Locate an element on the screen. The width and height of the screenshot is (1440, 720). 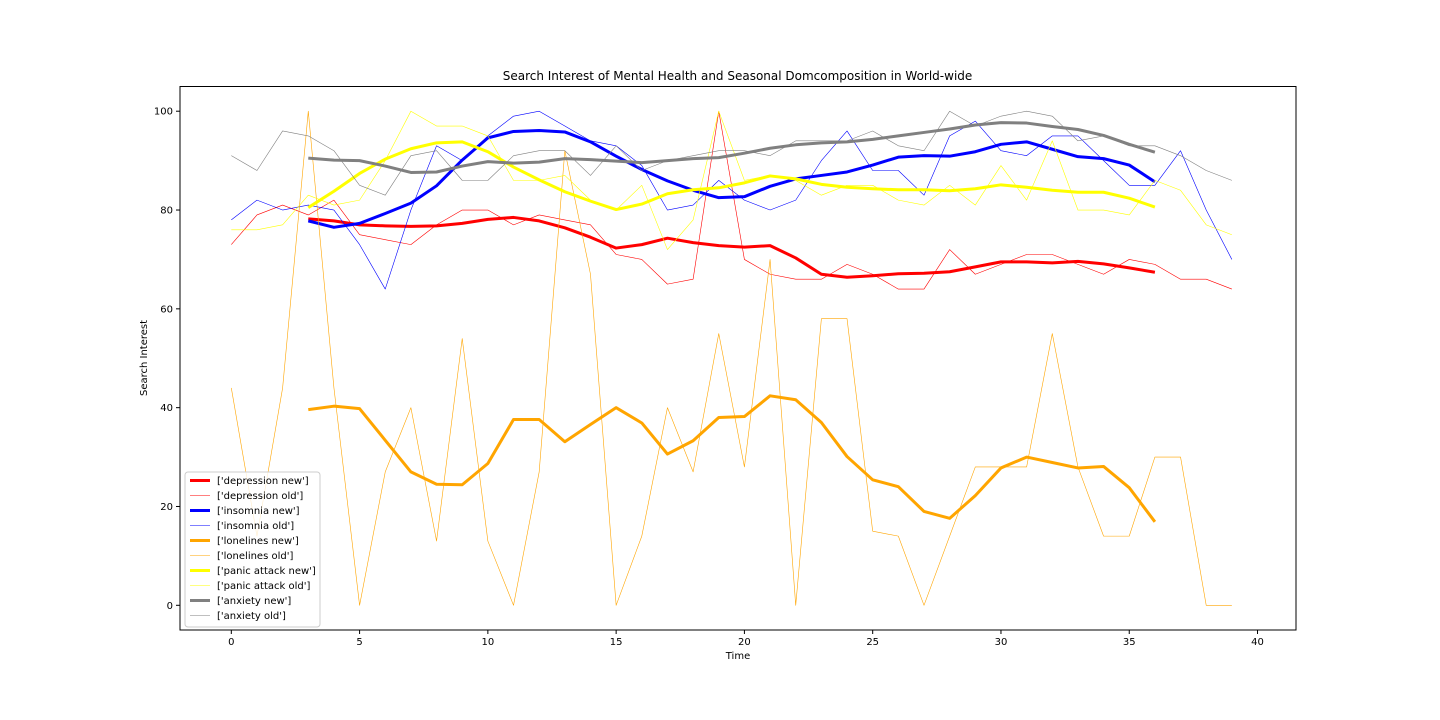
x-tick-label: 10 is located at coordinates (487, 642).